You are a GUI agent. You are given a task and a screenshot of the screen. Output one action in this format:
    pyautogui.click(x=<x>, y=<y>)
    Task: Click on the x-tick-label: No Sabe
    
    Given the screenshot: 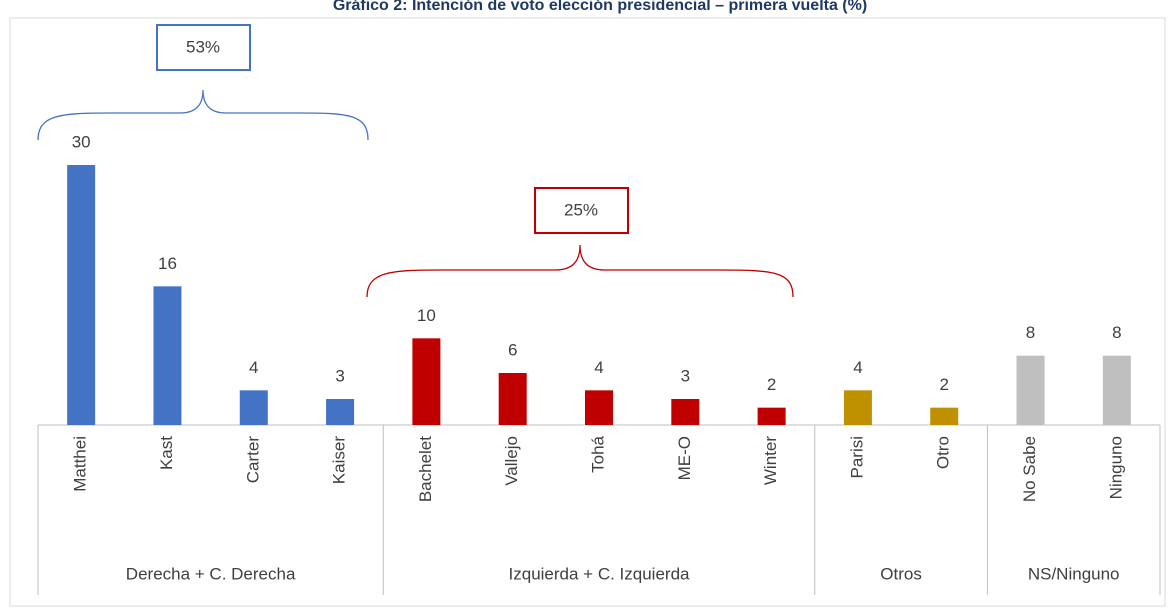 What is the action you would take?
    pyautogui.click(x=1029, y=469)
    